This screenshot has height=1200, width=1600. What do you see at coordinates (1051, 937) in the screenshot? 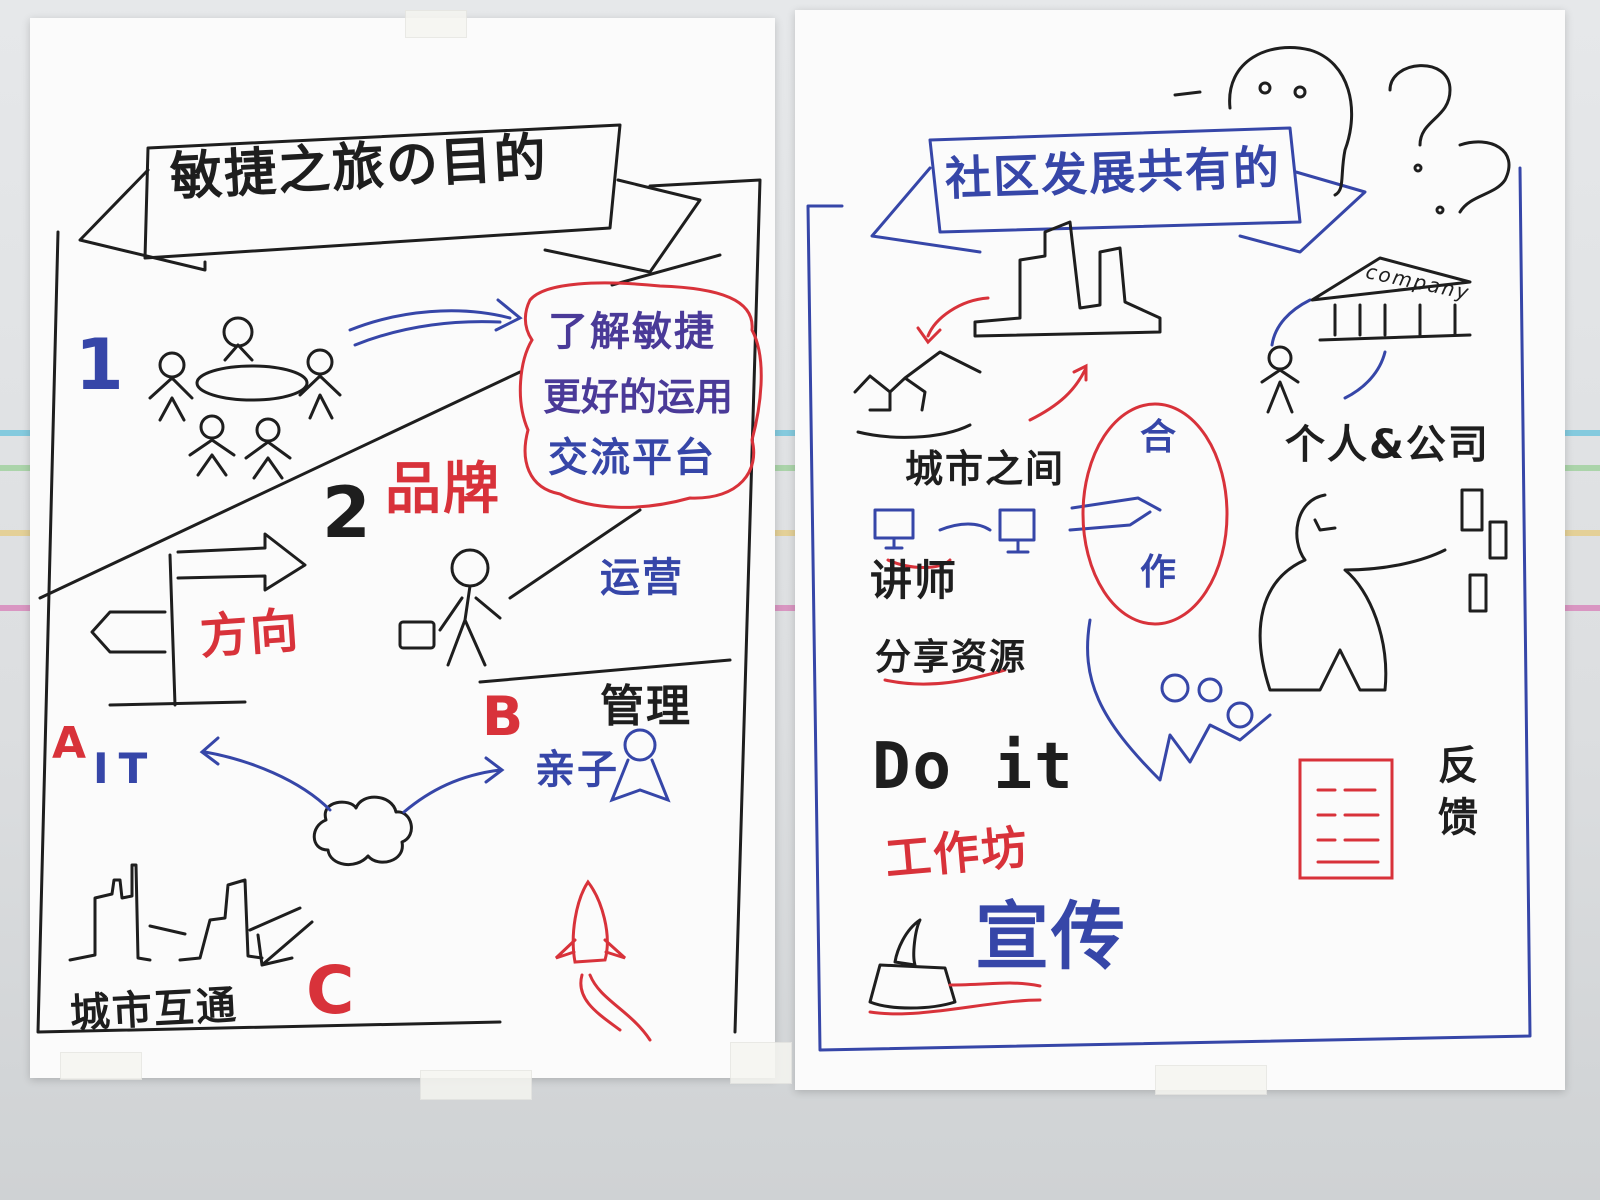
I see `promotion-label: 宣传` at bounding box center [1051, 937].